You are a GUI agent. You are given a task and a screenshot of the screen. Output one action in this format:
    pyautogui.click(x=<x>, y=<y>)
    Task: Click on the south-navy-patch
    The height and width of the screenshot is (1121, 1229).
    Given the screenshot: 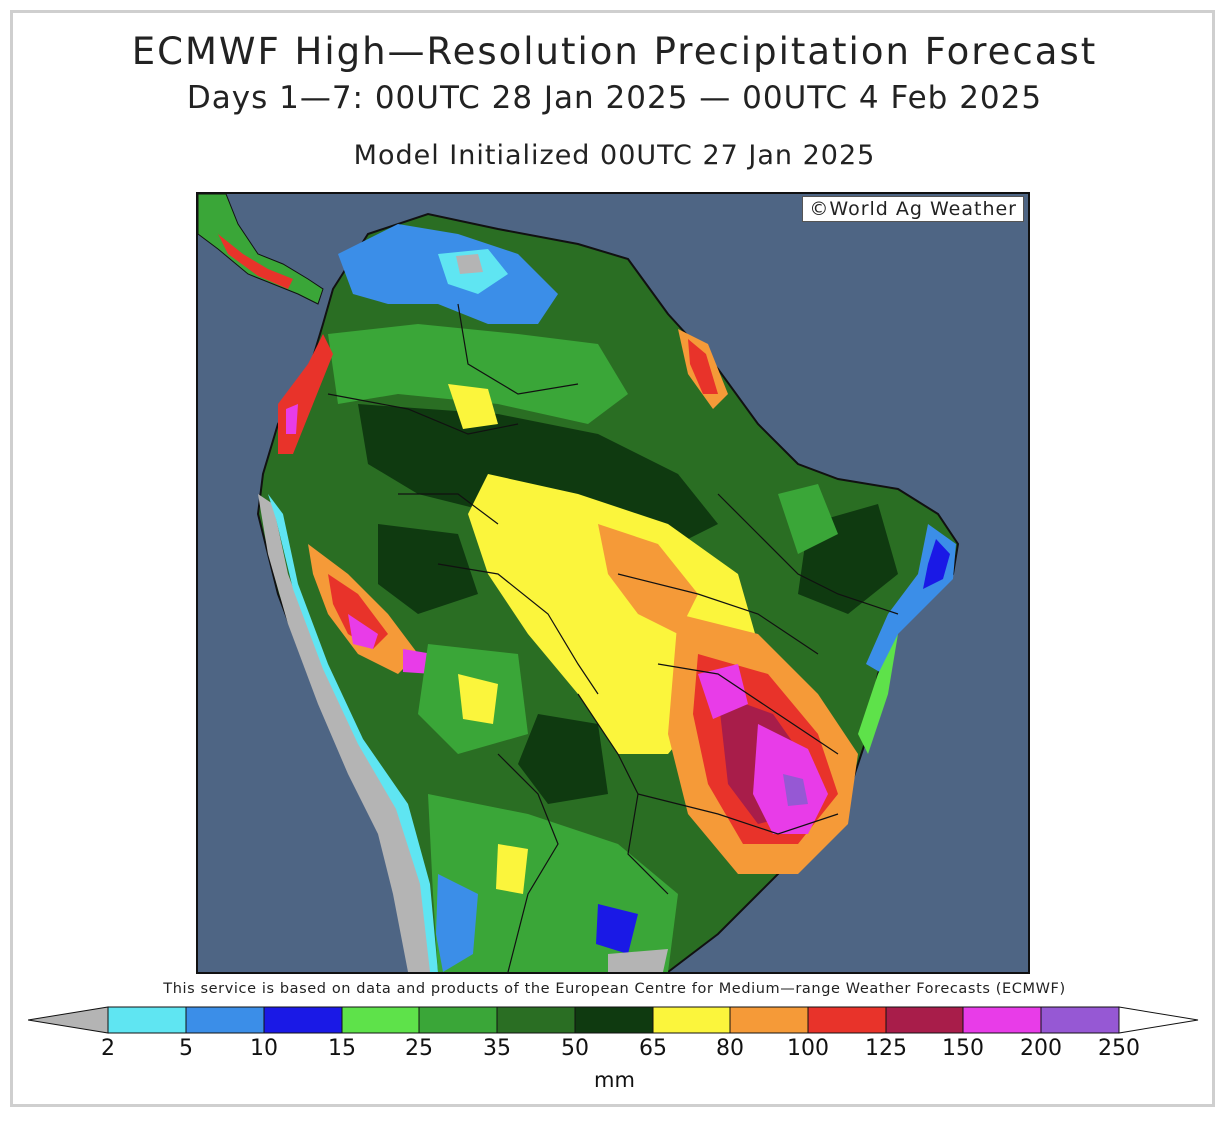 What is the action you would take?
    pyautogui.click(x=617, y=929)
    